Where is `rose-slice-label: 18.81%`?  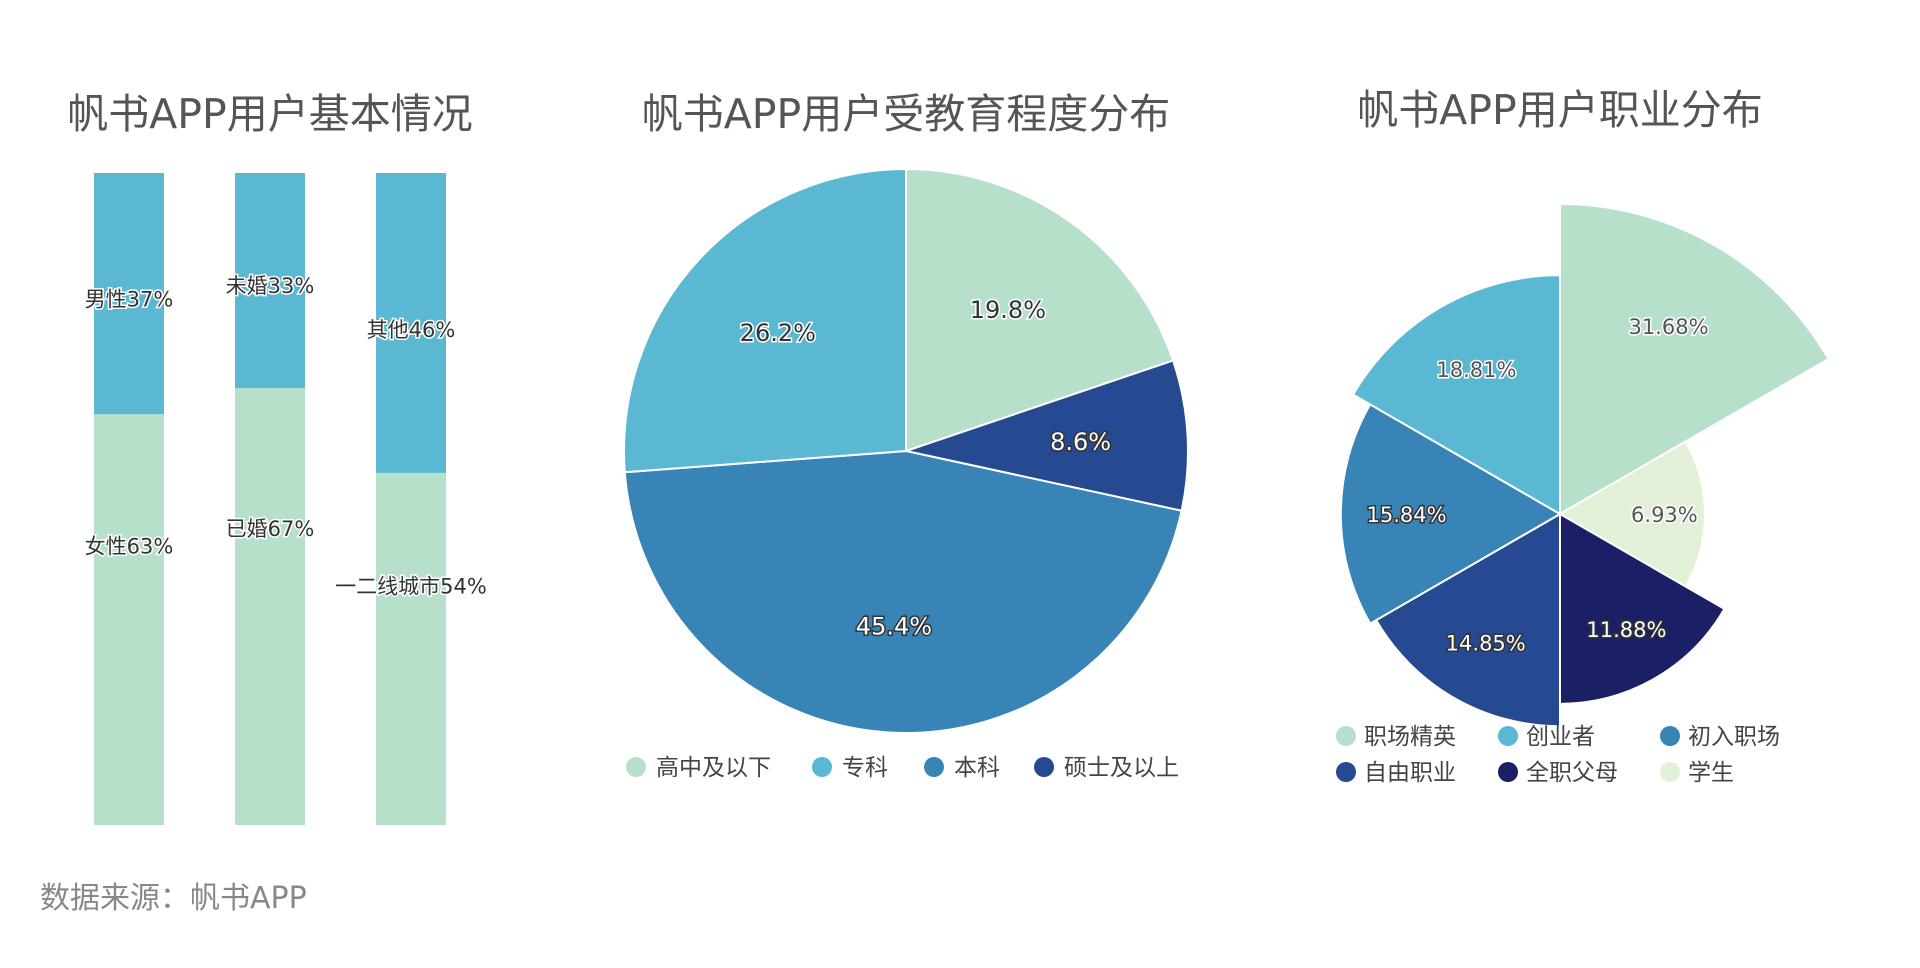 rose-slice-label: 18.81% is located at coordinates (1476, 370).